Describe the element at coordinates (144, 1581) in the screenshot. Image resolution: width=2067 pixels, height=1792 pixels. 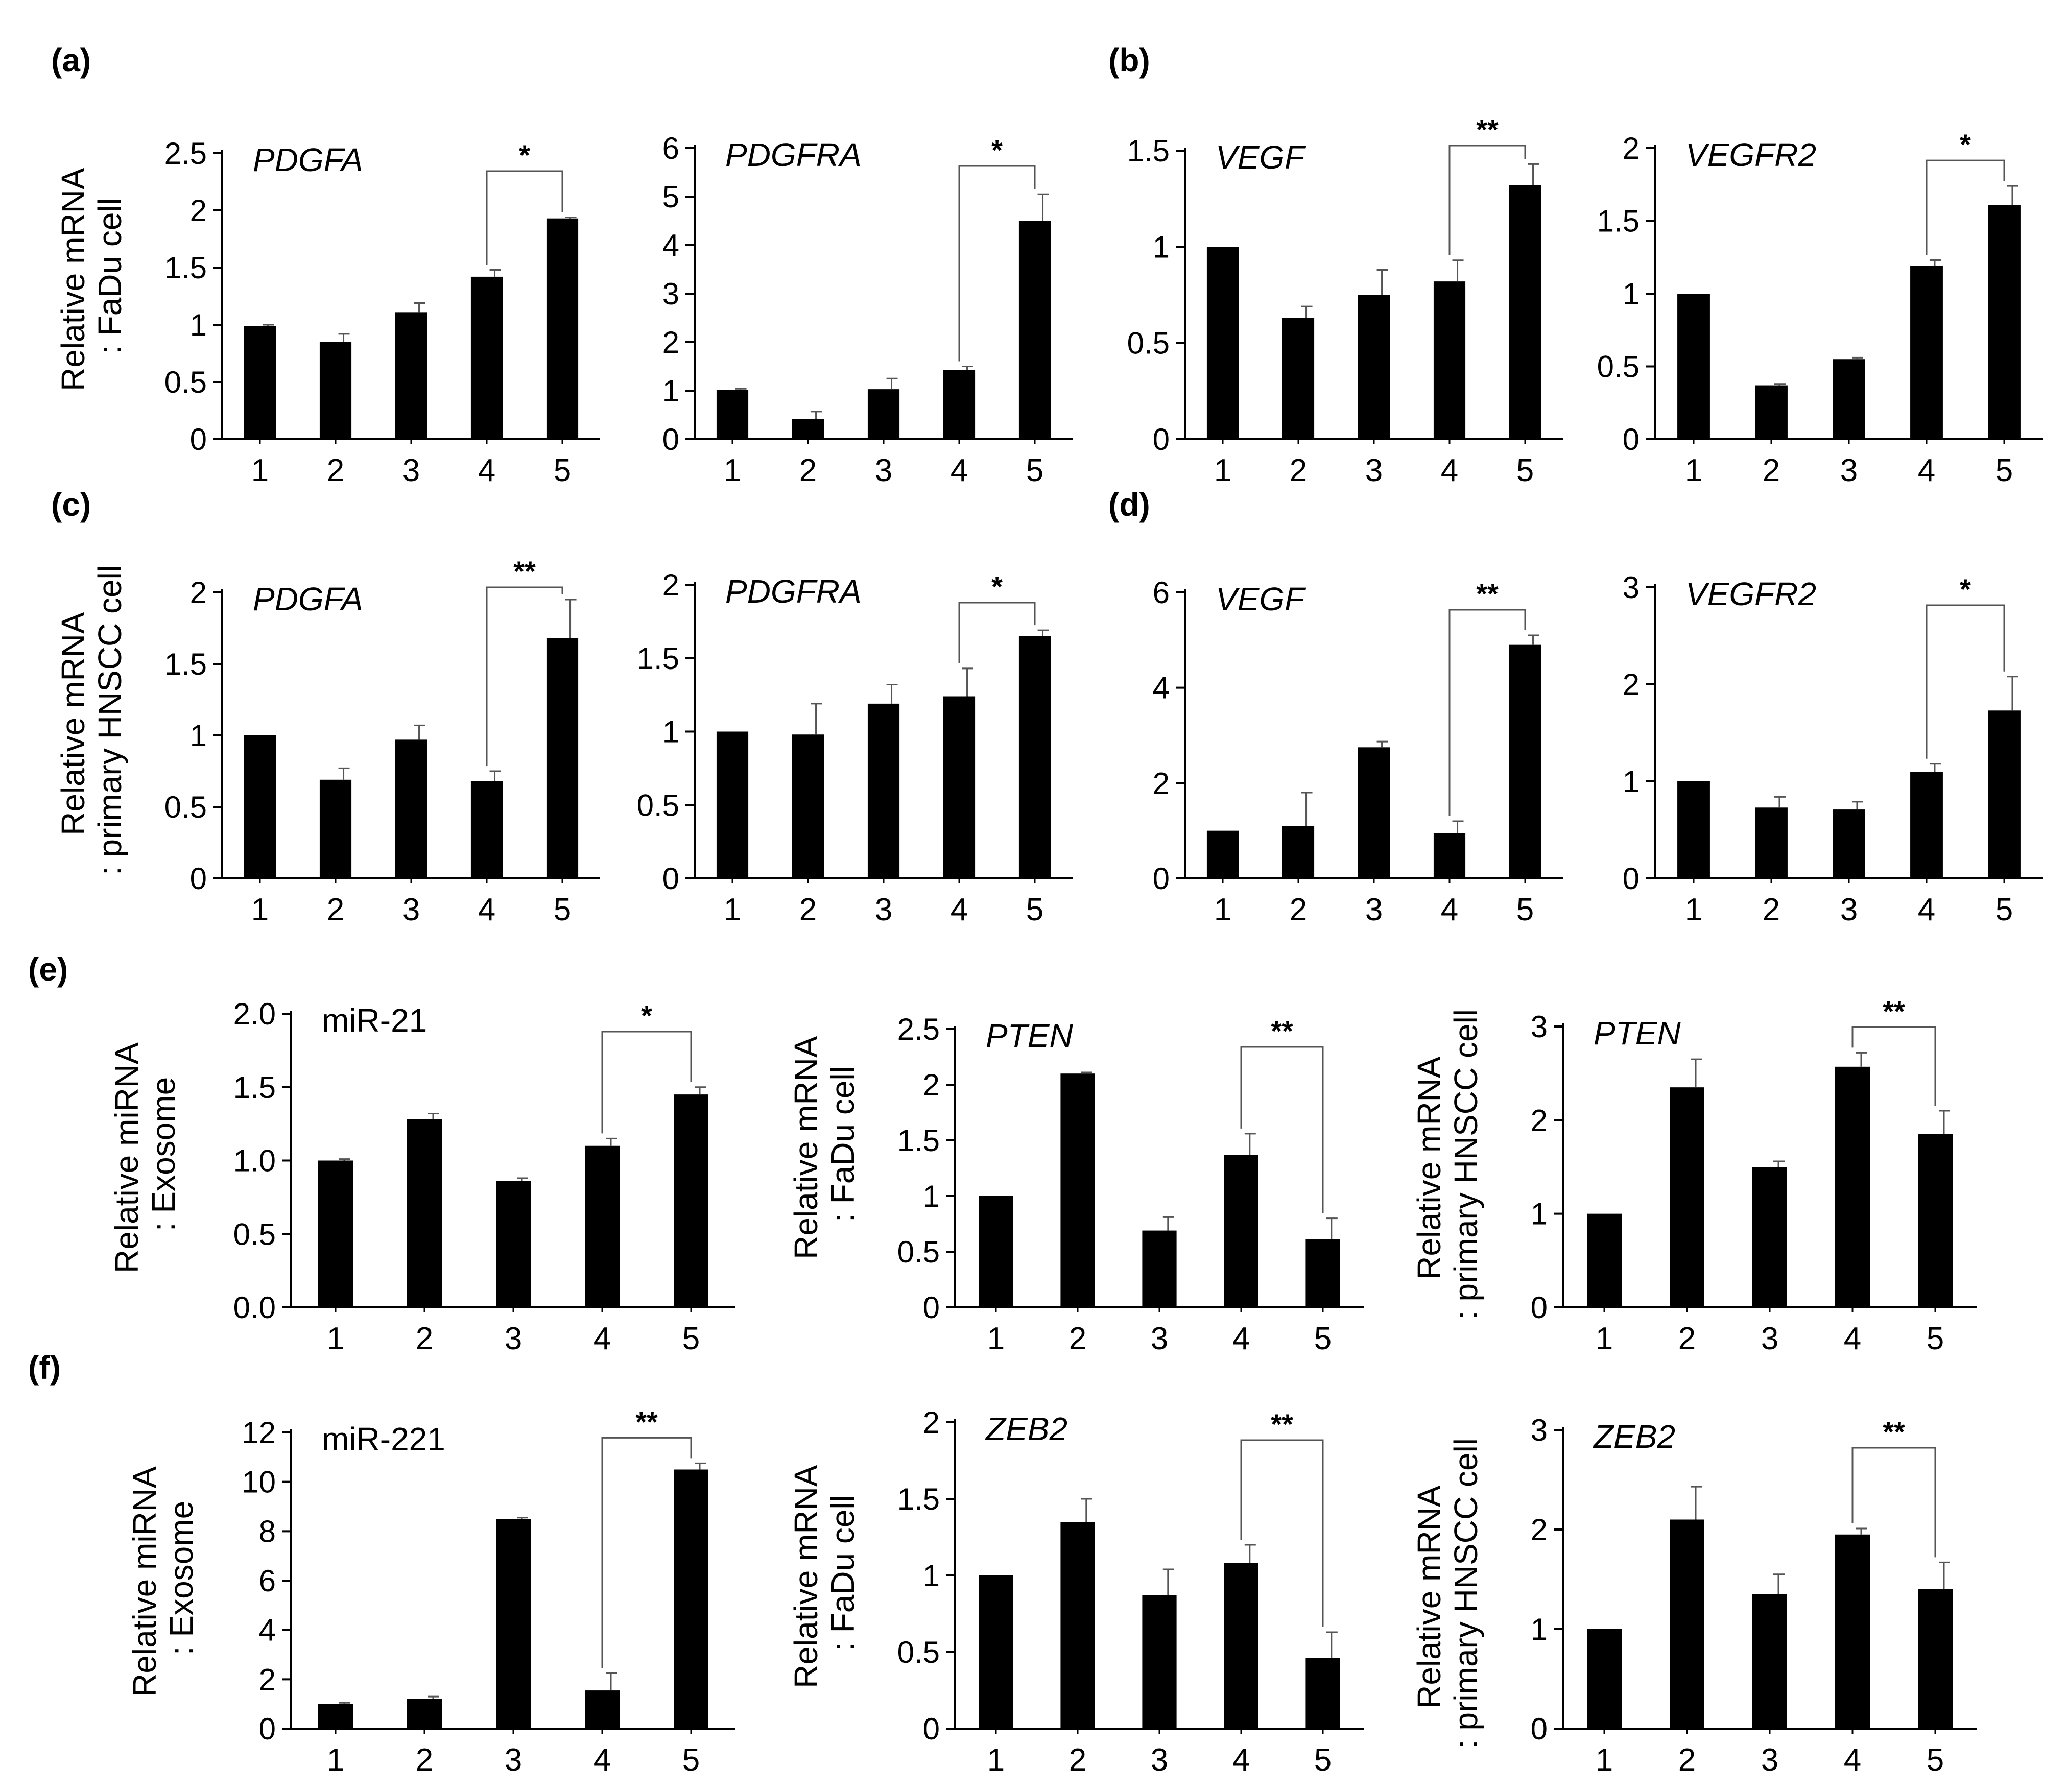
I see `ylabel-f-1-line1: Relative miRNA` at that location.